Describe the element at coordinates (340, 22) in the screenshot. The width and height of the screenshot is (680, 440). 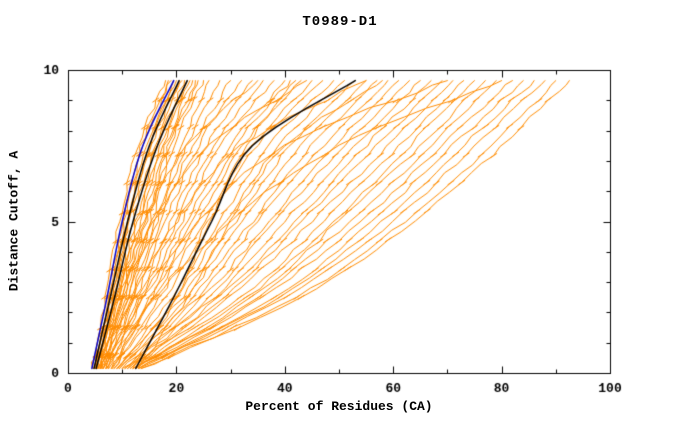
I see `chart-title: T0989-D1` at that location.